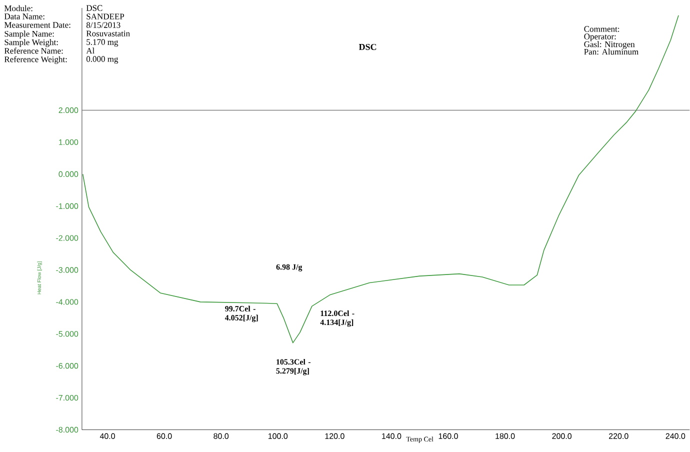  Describe the element at coordinates (24, 17) in the screenshot. I see `text: Data Name:` at that location.